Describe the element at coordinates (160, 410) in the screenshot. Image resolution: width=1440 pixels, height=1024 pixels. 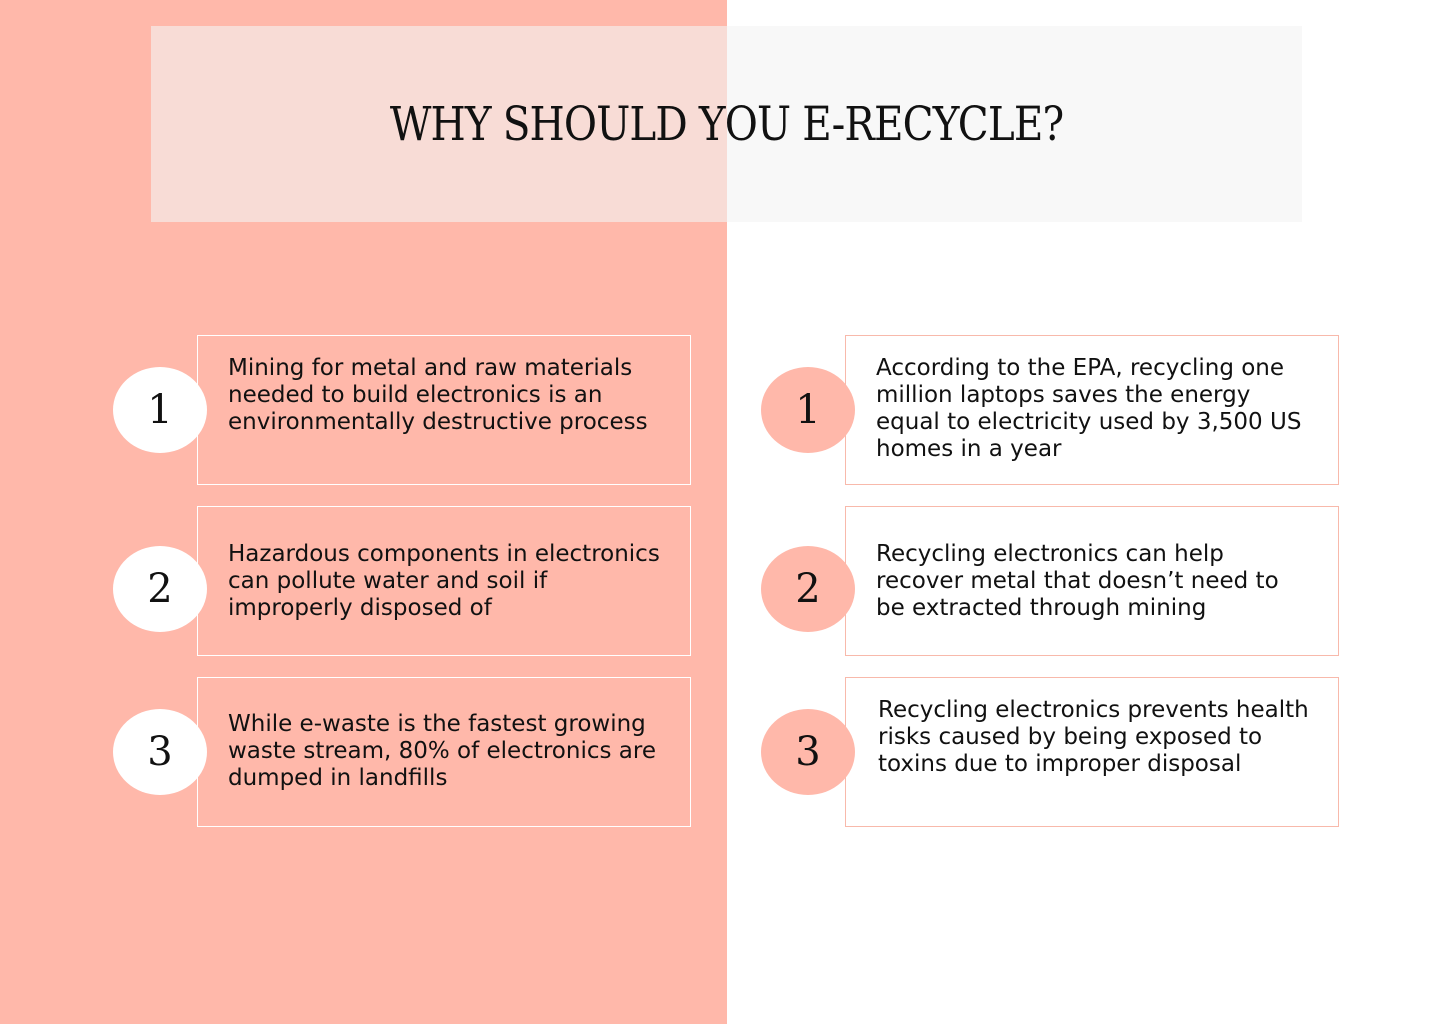
I see `left-number-badge-1: 1` at that location.